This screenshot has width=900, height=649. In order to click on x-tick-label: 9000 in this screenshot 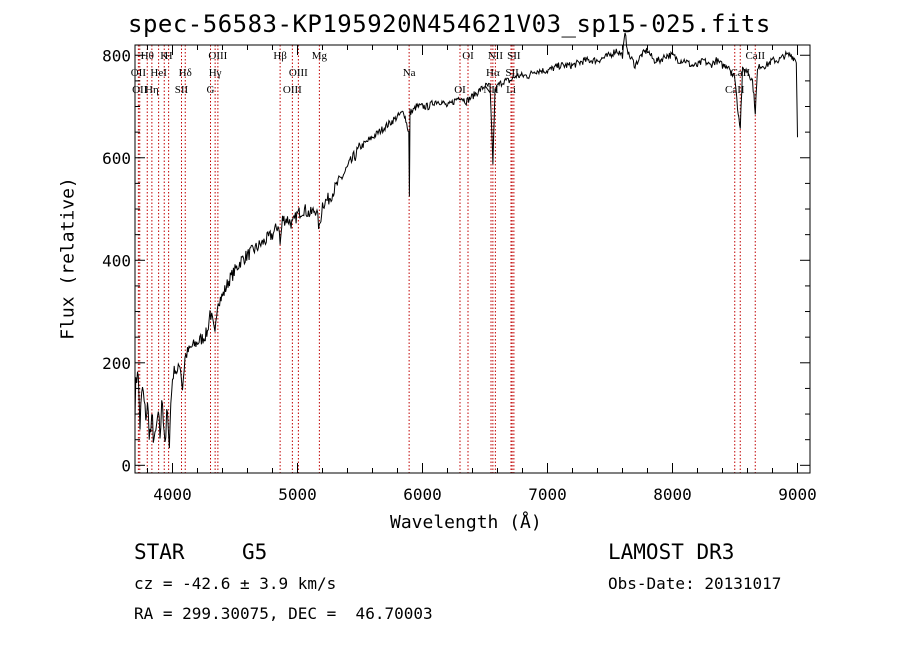, I will do `click(797, 494)`.